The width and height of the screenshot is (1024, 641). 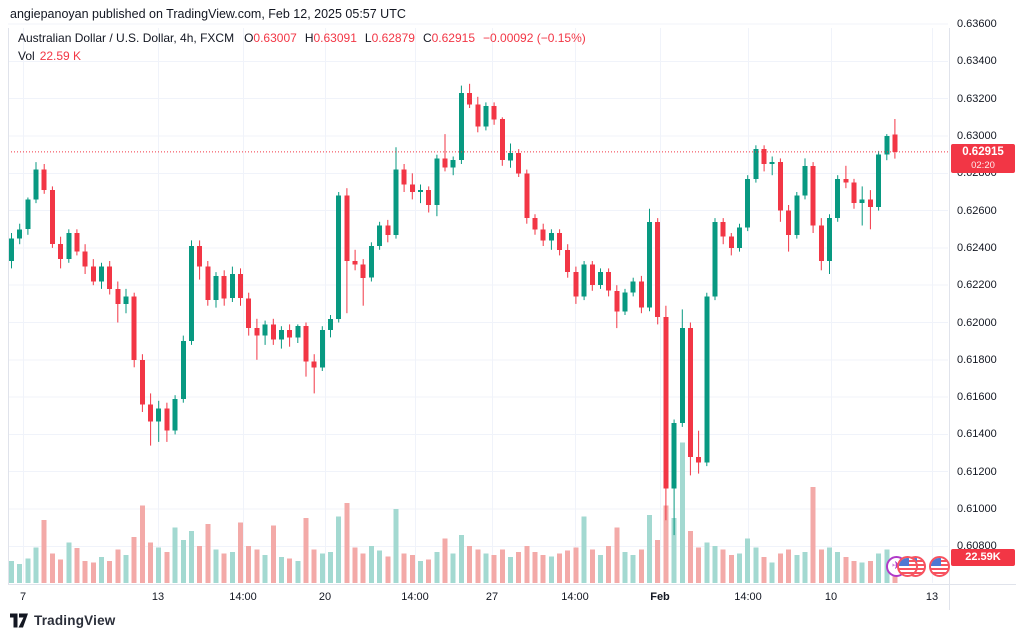 What do you see at coordinates (977, 24) in the screenshot?
I see `price-axis-label: 0.63600` at bounding box center [977, 24].